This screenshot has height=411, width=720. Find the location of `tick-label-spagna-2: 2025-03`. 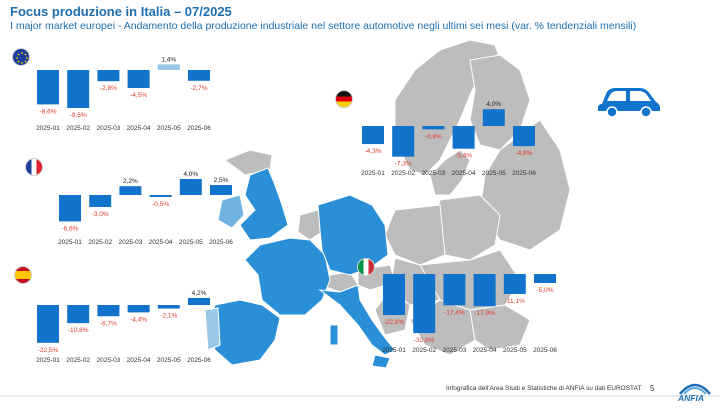

tick-label-spagna-2: 2025-03 is located at coordinates (108, 360).